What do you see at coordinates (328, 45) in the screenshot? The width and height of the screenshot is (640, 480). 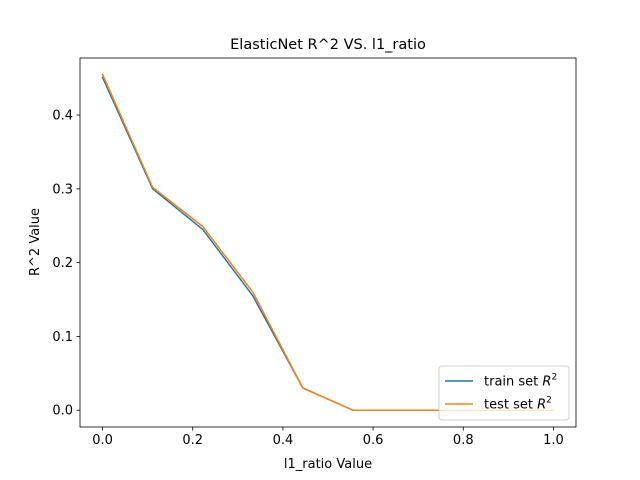 I see `chart-title: ElasticNet R^2 VS. l1_ratio` at bounding box center [328, 45].